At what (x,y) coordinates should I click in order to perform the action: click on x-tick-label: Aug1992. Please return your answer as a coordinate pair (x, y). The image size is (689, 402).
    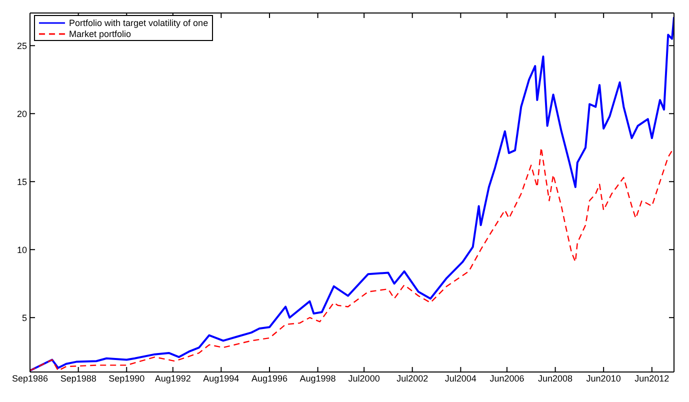
    Looking at the image, I should click on (172, 378).